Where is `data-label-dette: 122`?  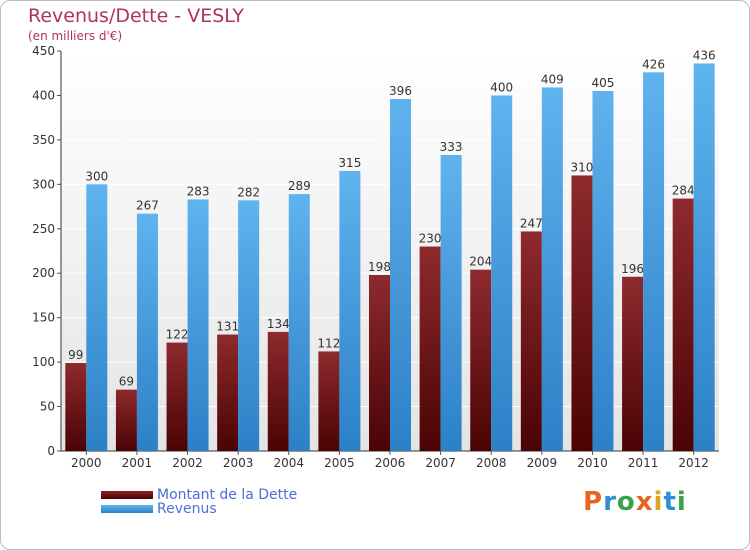 data-label-dette: 122 is located at coordinates (177, 335).